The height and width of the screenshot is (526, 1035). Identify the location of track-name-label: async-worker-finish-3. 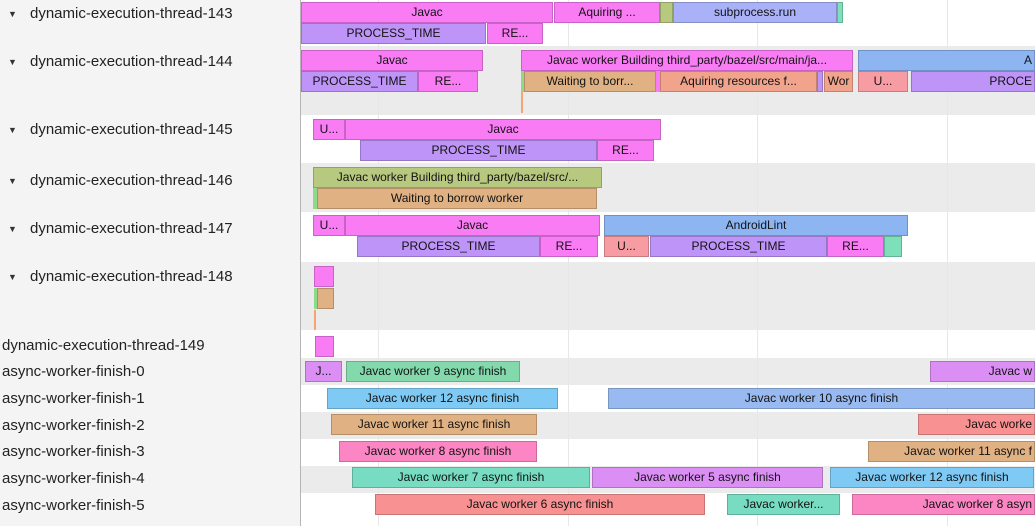
(73, 451).